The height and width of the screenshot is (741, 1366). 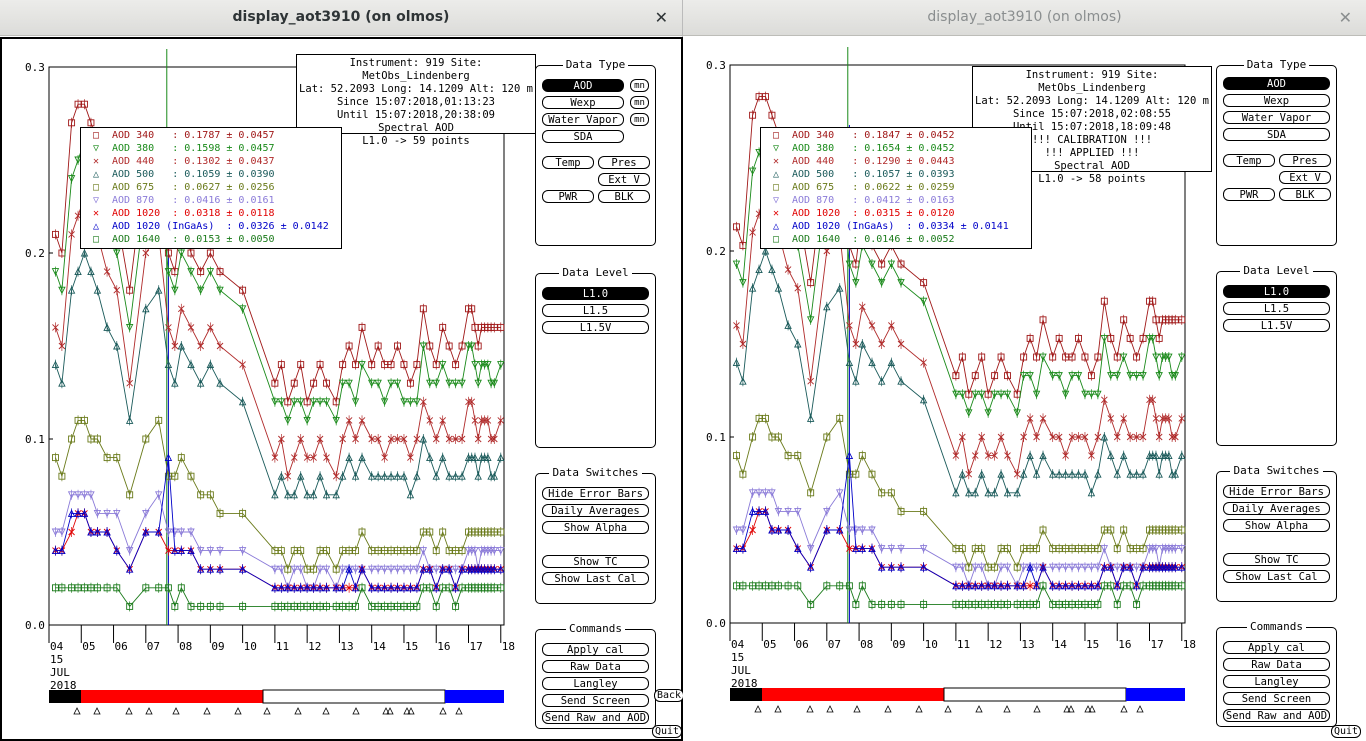 I want to click on info-line: Lat: 52.2093 Long: 14.1209 Alt: 120 m, so click(x=1092, y=101).